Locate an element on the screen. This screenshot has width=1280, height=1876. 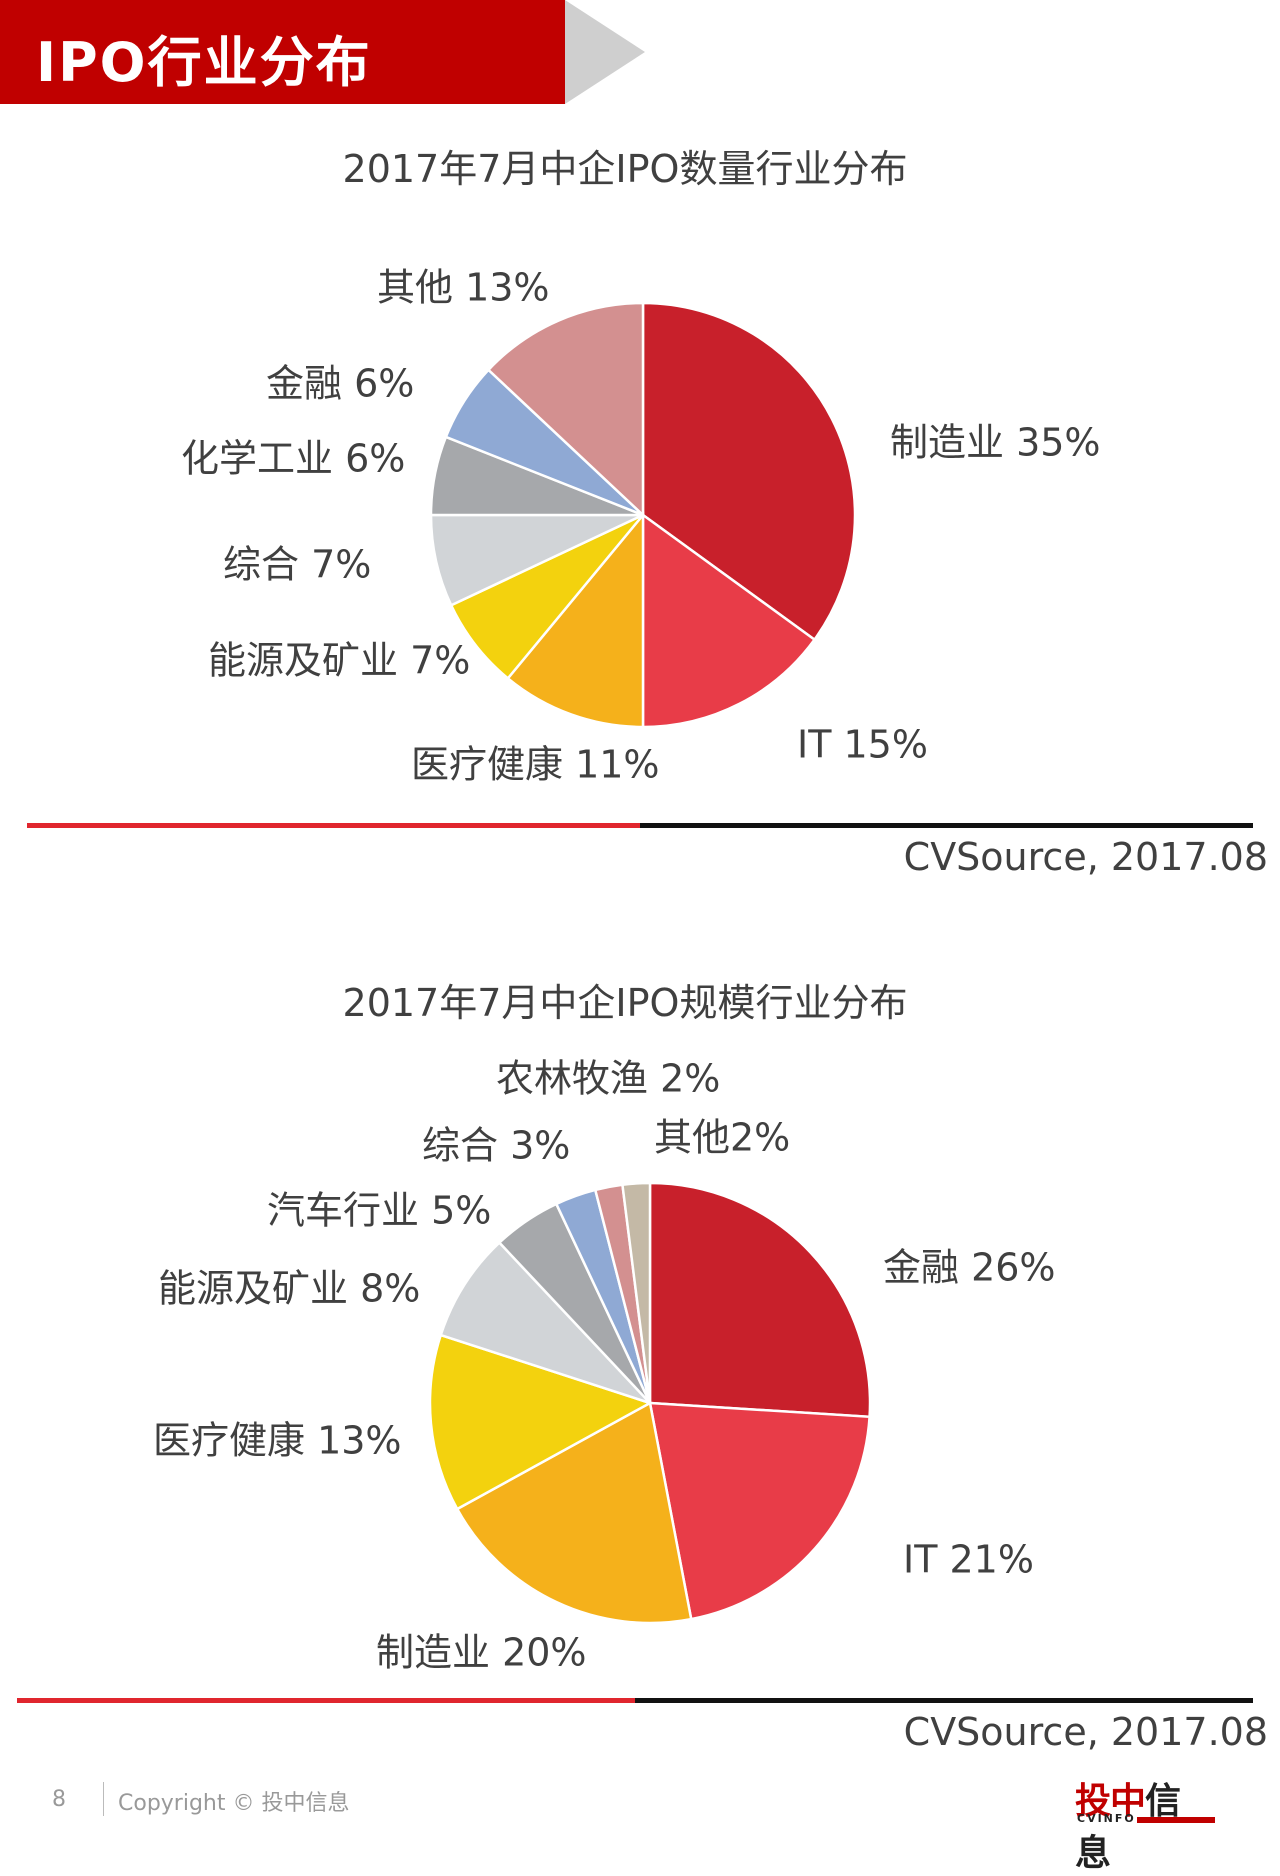
copyright-text: Copyright © 投中信息 is located at coordinates (234, 1803).